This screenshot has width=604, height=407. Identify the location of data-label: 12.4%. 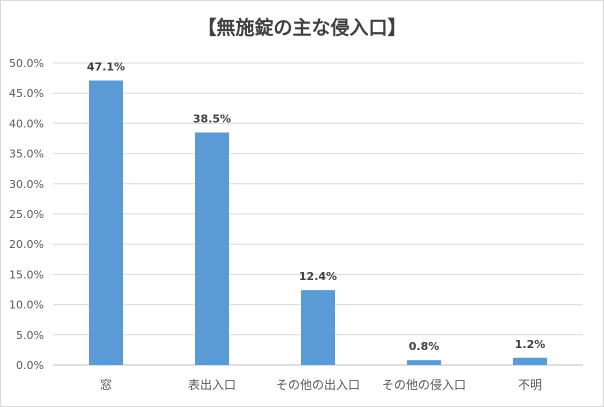
(318, 276).